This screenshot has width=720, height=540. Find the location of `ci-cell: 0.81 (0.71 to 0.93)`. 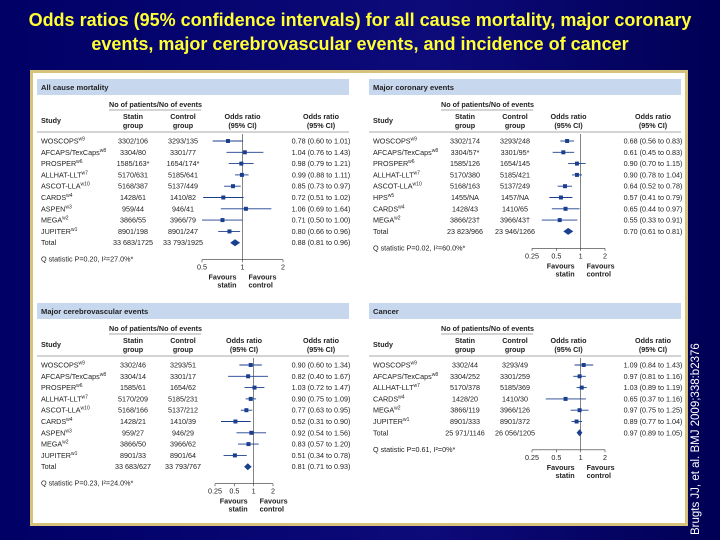

ci-cell: 0.81 (0.71 to 0.93) is located at coordinates (321, 466).